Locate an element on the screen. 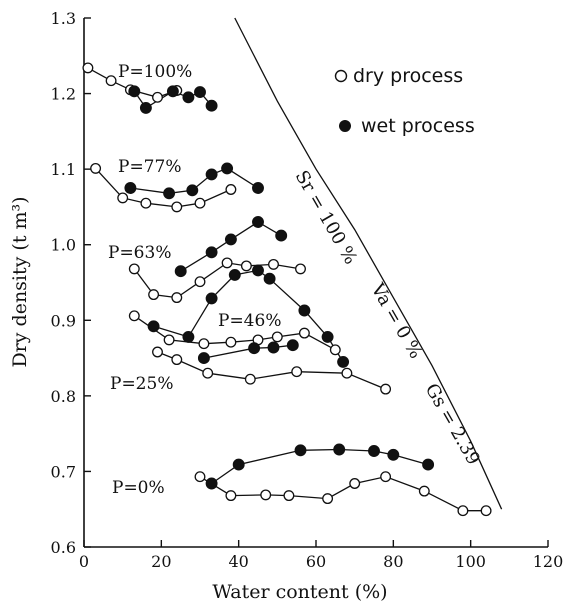 The width and height of the screenshot is (565, 608). x-tick-label: 80 is located at coordinates (393, 561).